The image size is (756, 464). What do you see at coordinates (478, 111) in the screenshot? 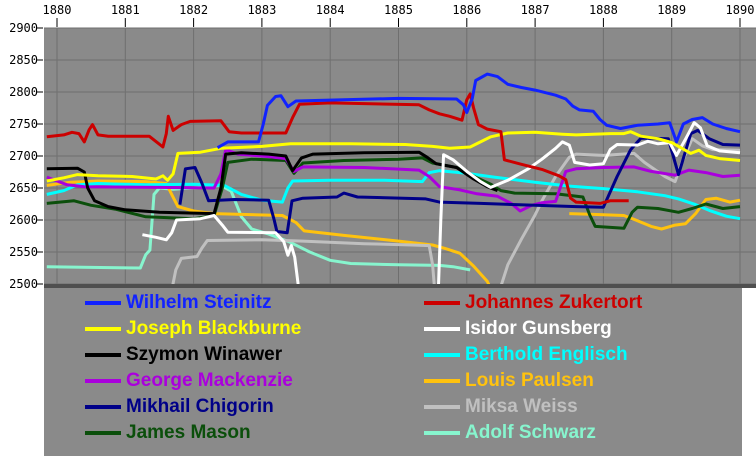
I see `series-line-wilhelm-steinitz` at bounding box center [478, 111].